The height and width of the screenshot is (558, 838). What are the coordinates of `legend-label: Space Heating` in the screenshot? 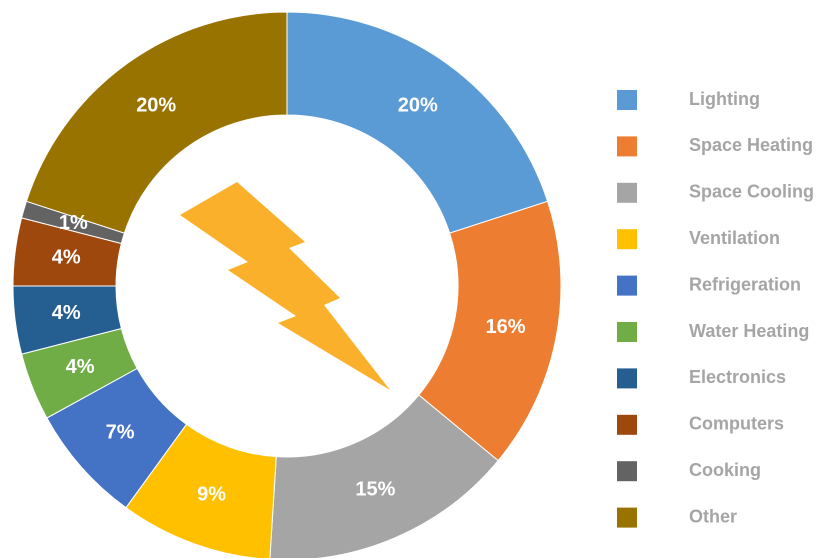 It's located at (751, 145).